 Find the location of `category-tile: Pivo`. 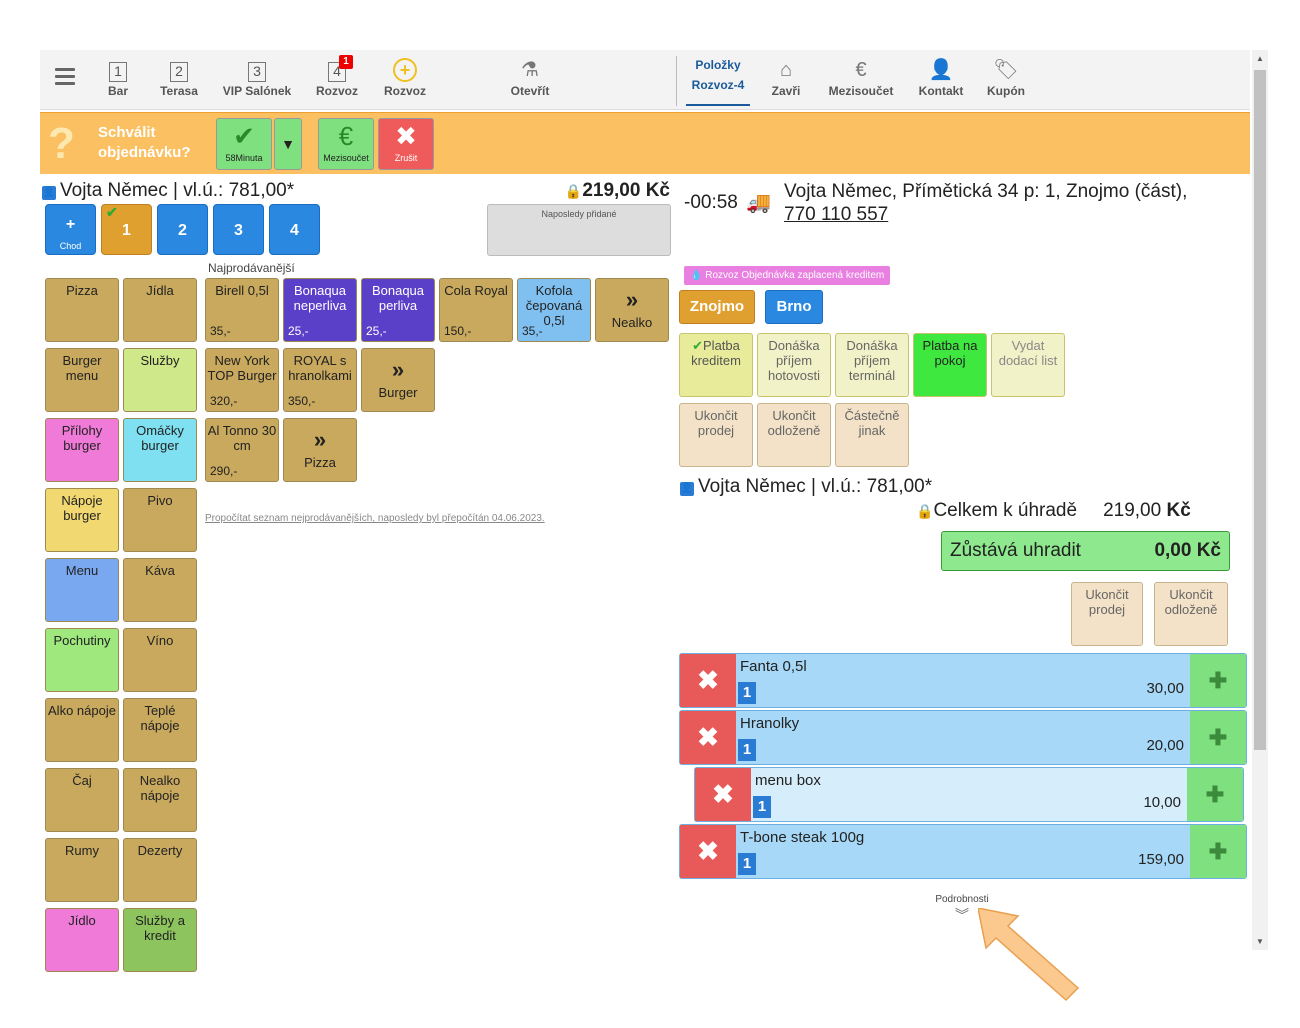

category-tile: Pivo is located at coordinates (160, 520).